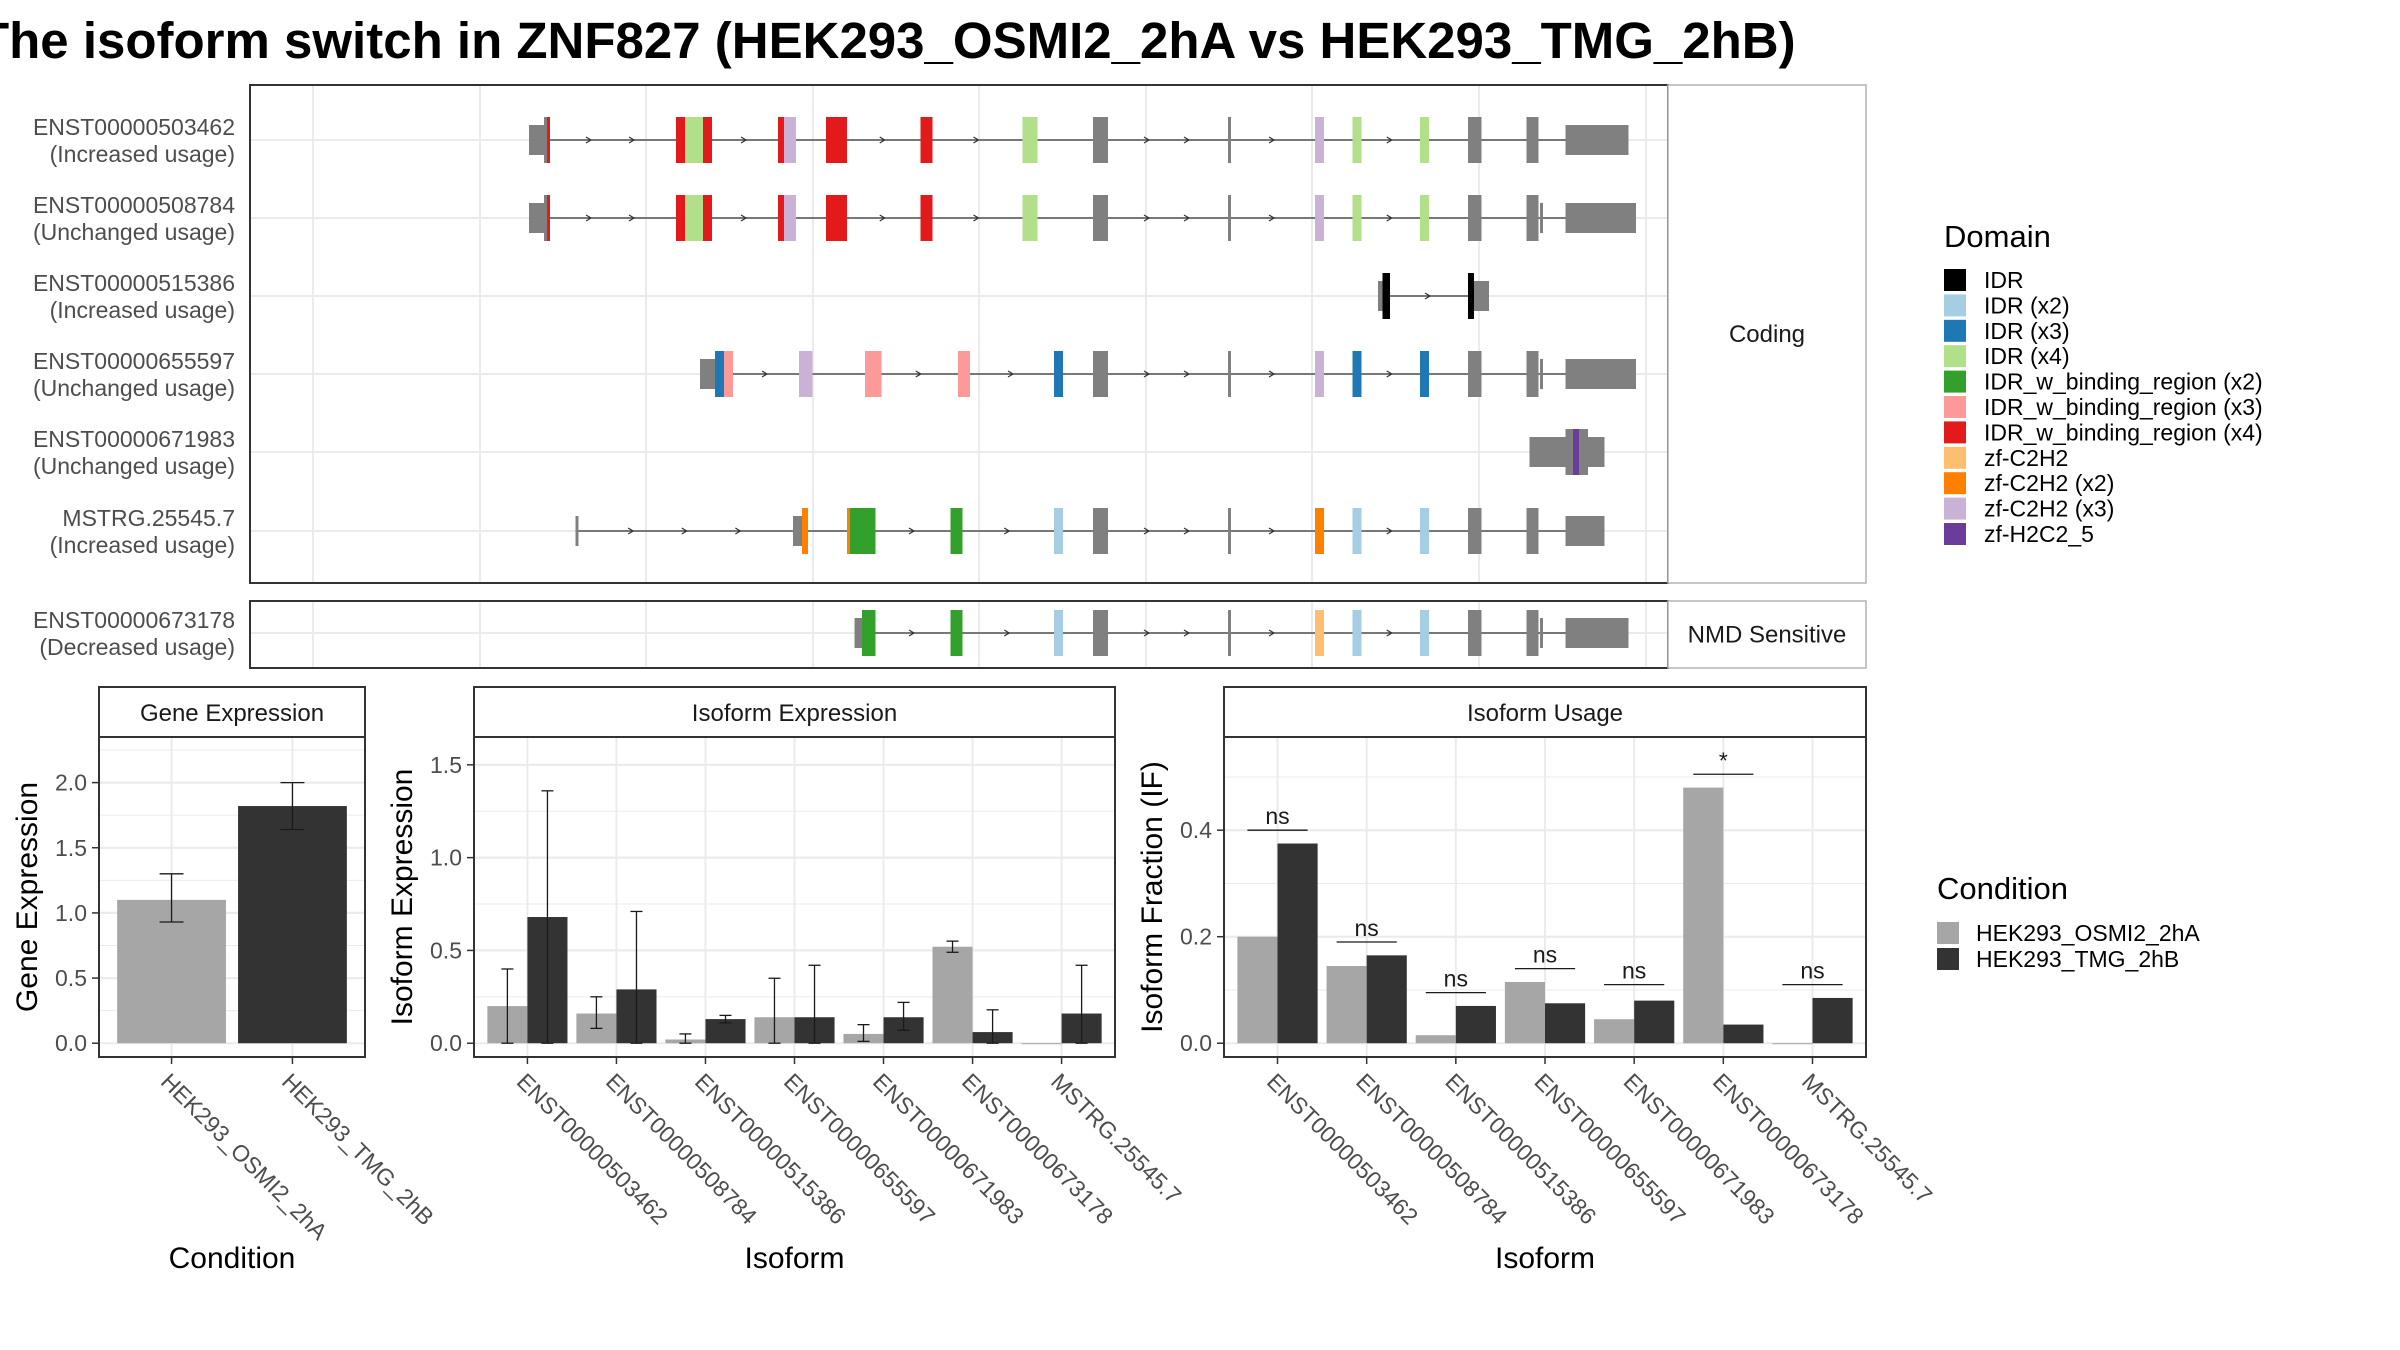 Image resolution: width=2400 pixels, height=1350 pixels. Describe the element at coordinates (770, 1148) in the screenshot. I see `x-tick-label: ENST00000515386` at that location.